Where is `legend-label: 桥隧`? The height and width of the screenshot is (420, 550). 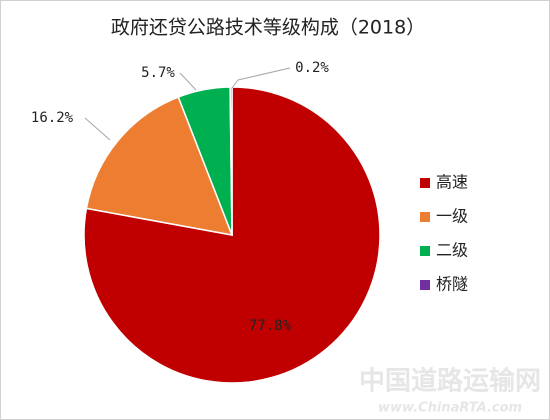 legend-label: 桥隧 is located at coordinates (452, 284).